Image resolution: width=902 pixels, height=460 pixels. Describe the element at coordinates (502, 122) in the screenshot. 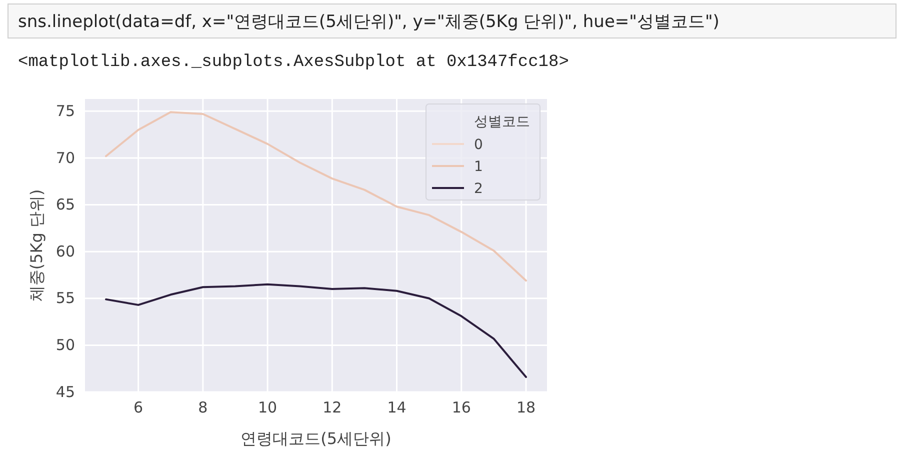

I see `legend-title: 성별코드` at that location.